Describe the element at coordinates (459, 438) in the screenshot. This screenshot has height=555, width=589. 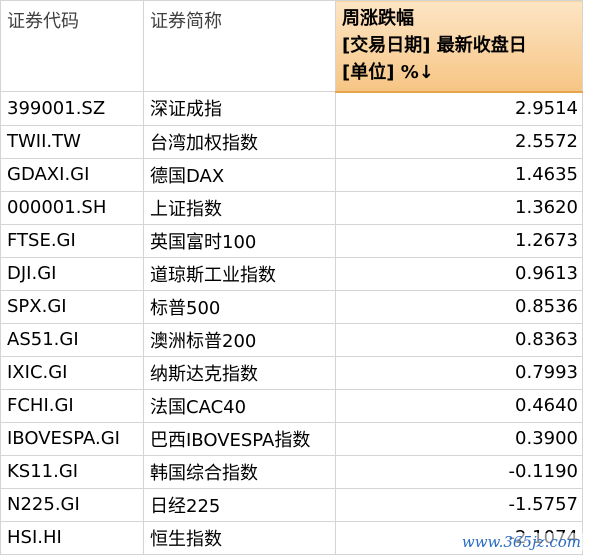
I see `weekly-change-cell: 0.3900` at that location.